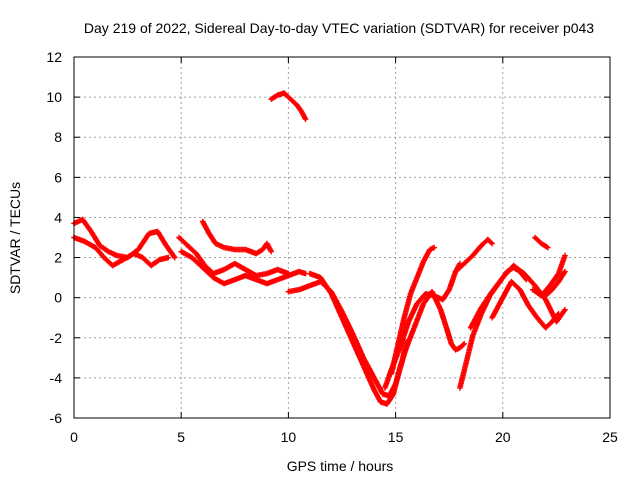  What do you see at coordinates (56, 338) in the screenshot?
I see `y-tick-label: -2` at bounding box center [56, 338].